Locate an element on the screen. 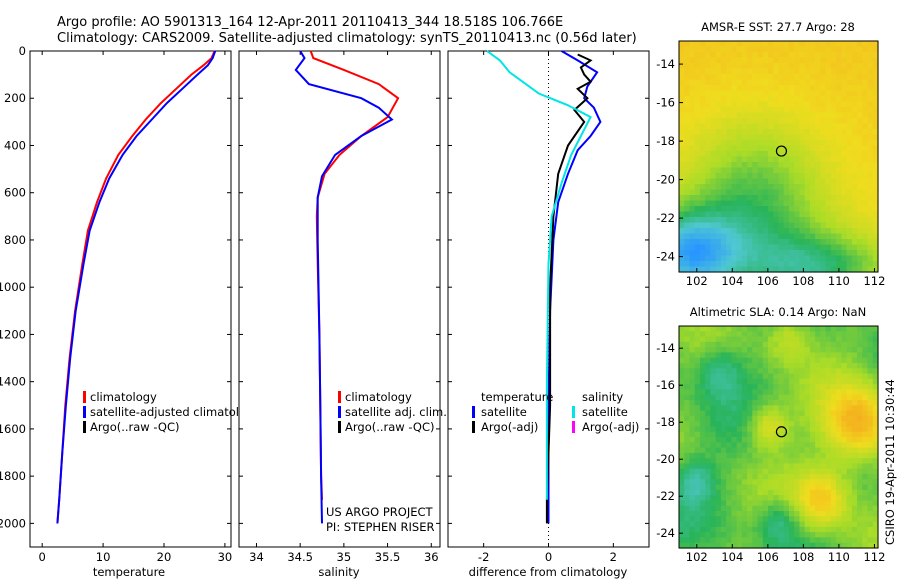 The width and height of the screenshot is (900, 580). legend-label: Argo(..raw -QC) is located at coordinates (390, 427).